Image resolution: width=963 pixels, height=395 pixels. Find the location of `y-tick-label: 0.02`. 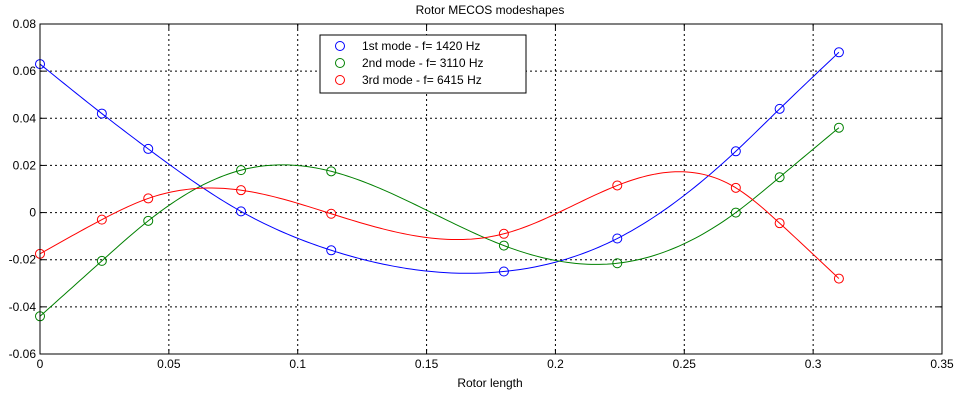

y-tick-label: 0.02 is located at coordinates (25, 165).